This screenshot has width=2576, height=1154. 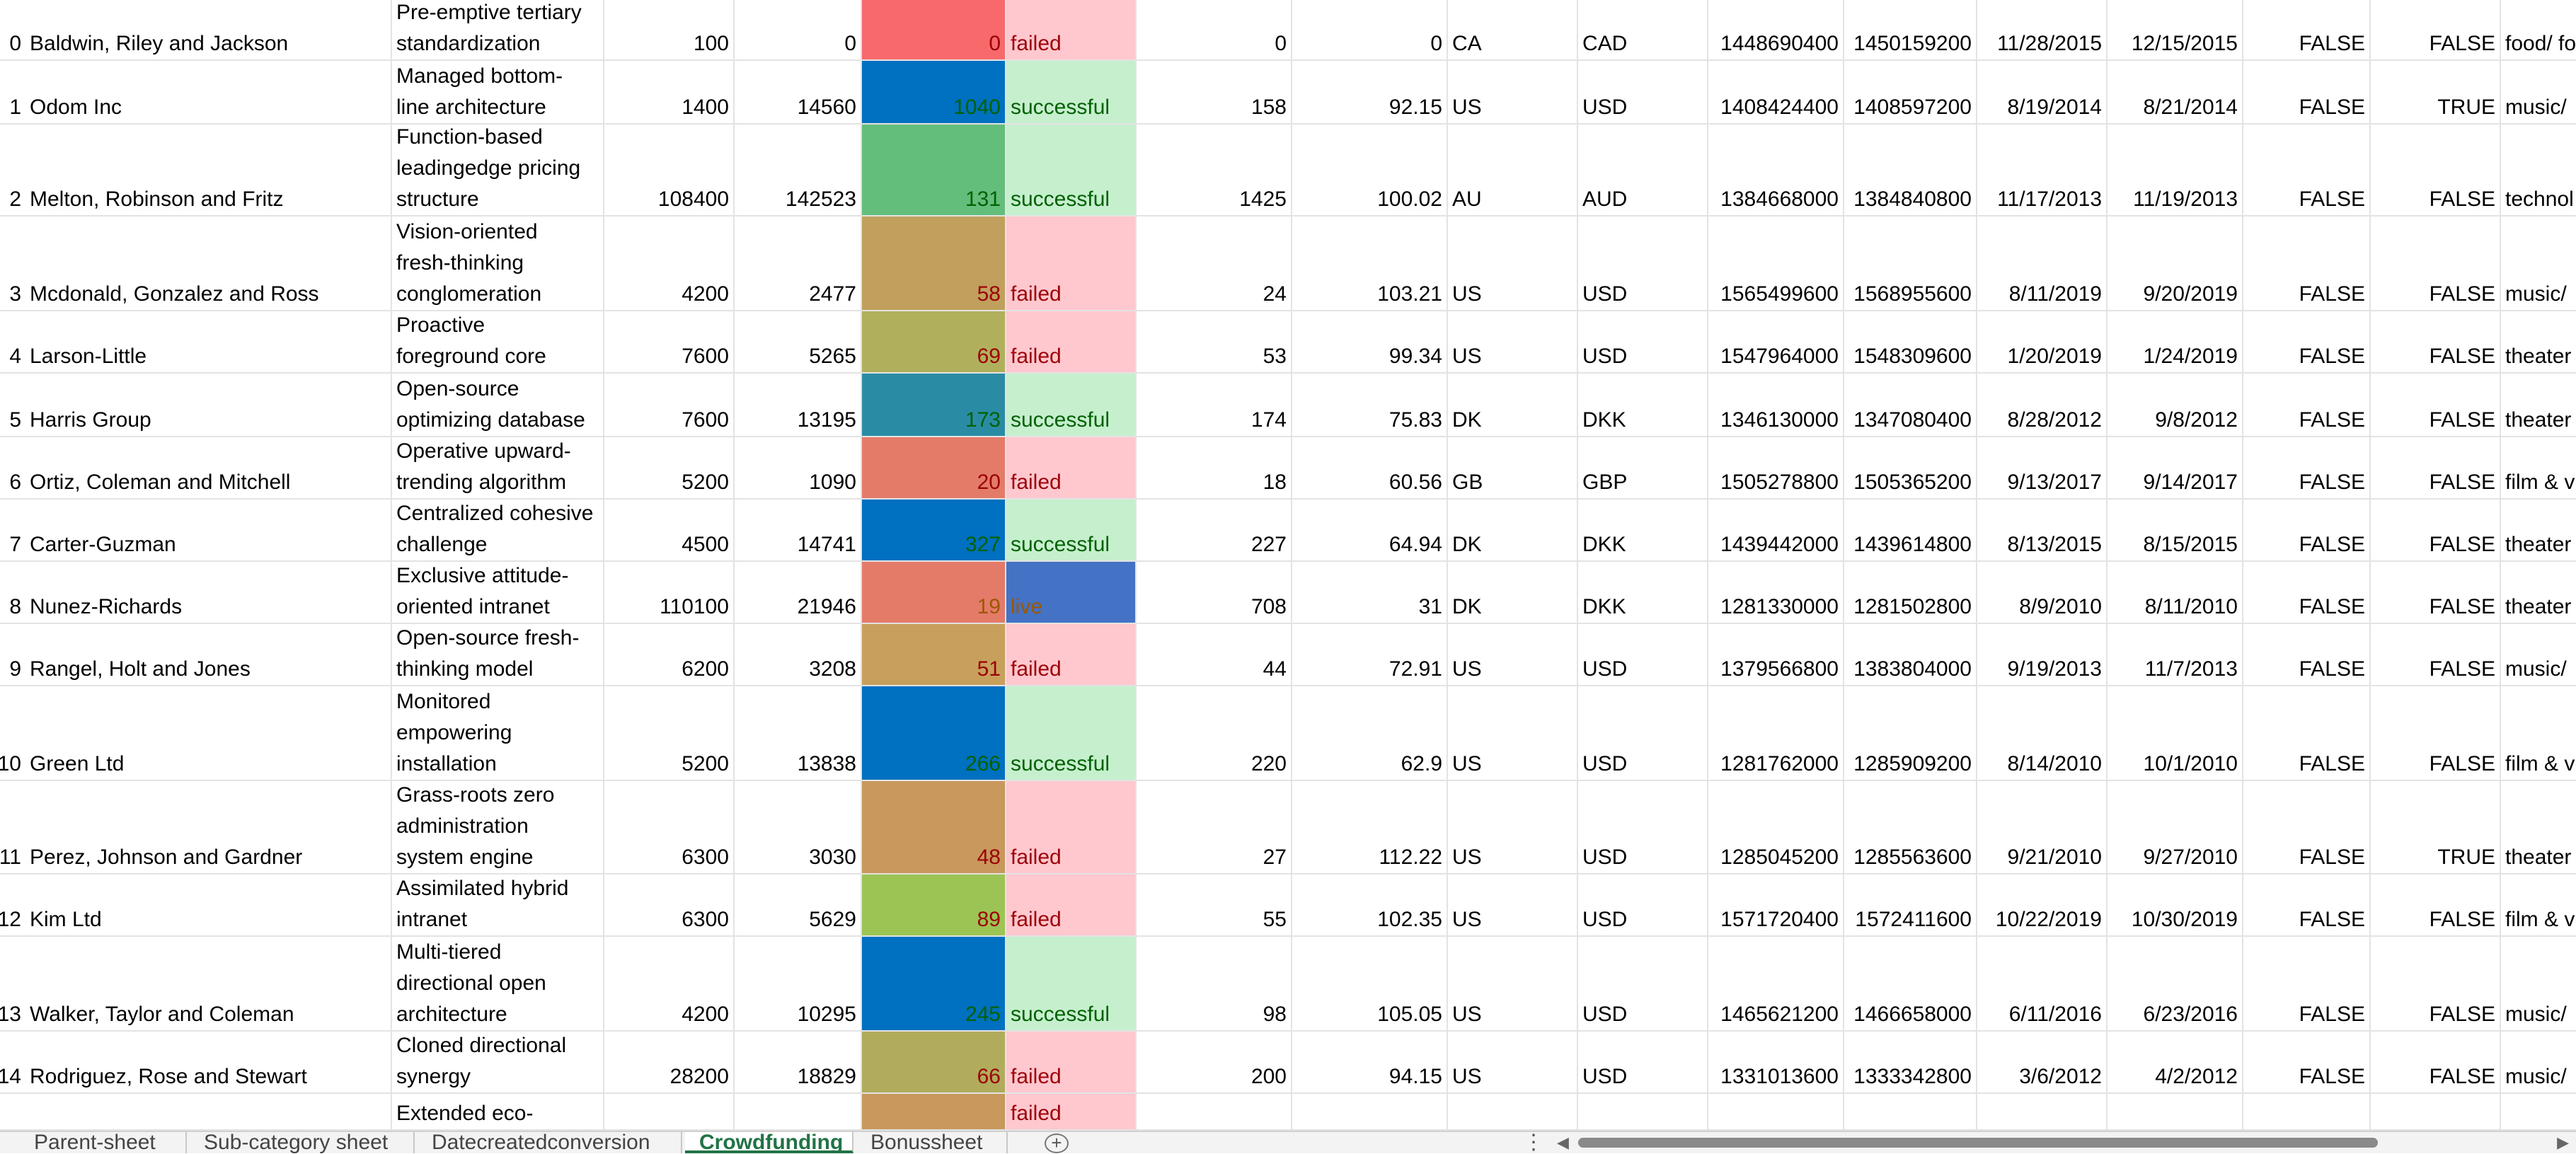 What do you see at coordinates (1911, 468) in the screenshot?
I see `cell-deadline: 1505365200` at bounding box center [1911, 468].